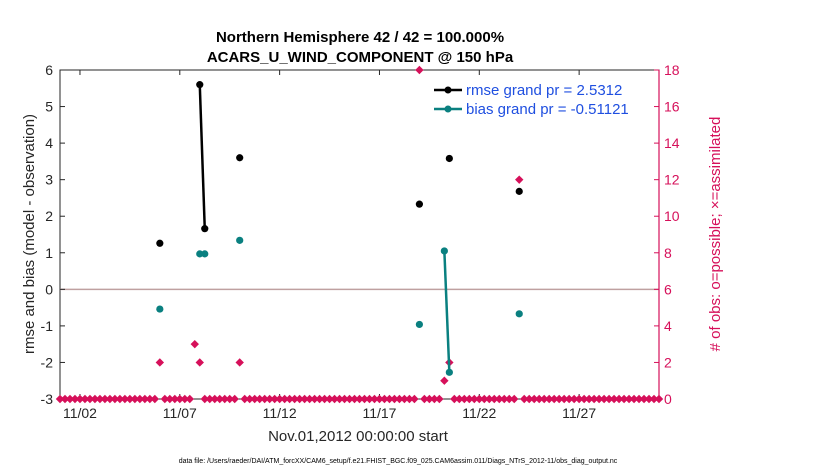 Image resolution: width=830 pixels, height=470 pixels. What do you see at coordinates (672, 143) in the screenshot?
I see `y2-tick-label: 14` at bounding box center [672, 143].